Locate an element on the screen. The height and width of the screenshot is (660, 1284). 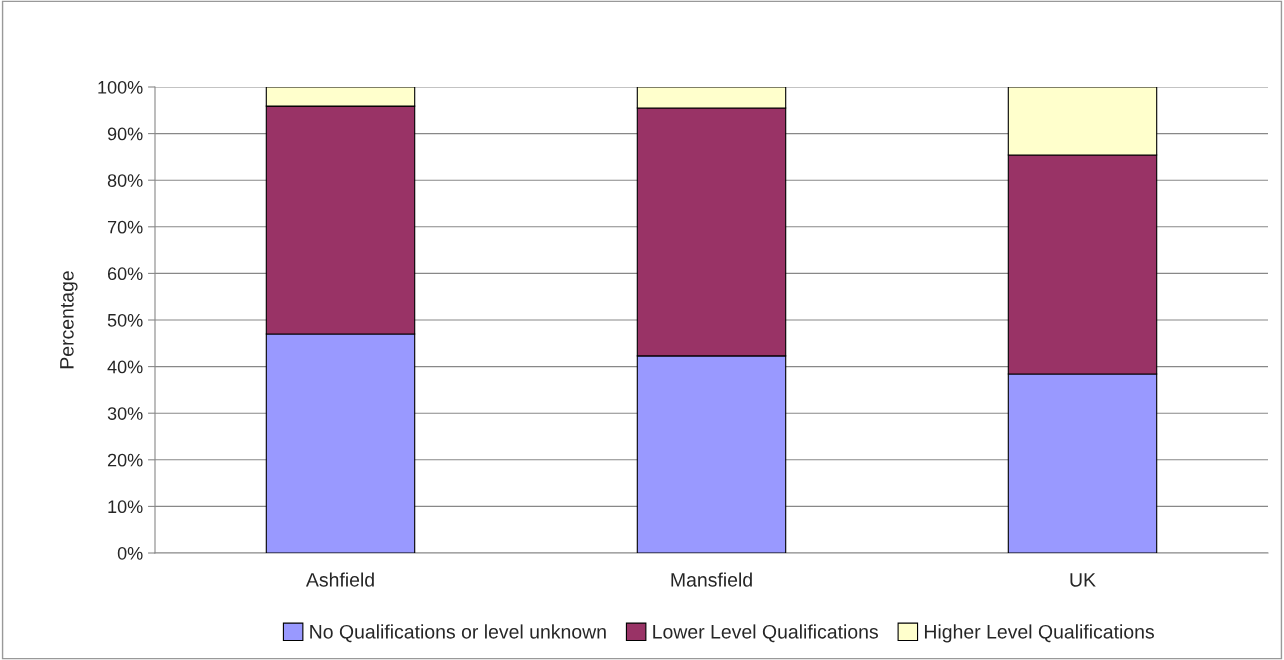
x-tick-label: Mansfield is located at coordinates (711, 579).